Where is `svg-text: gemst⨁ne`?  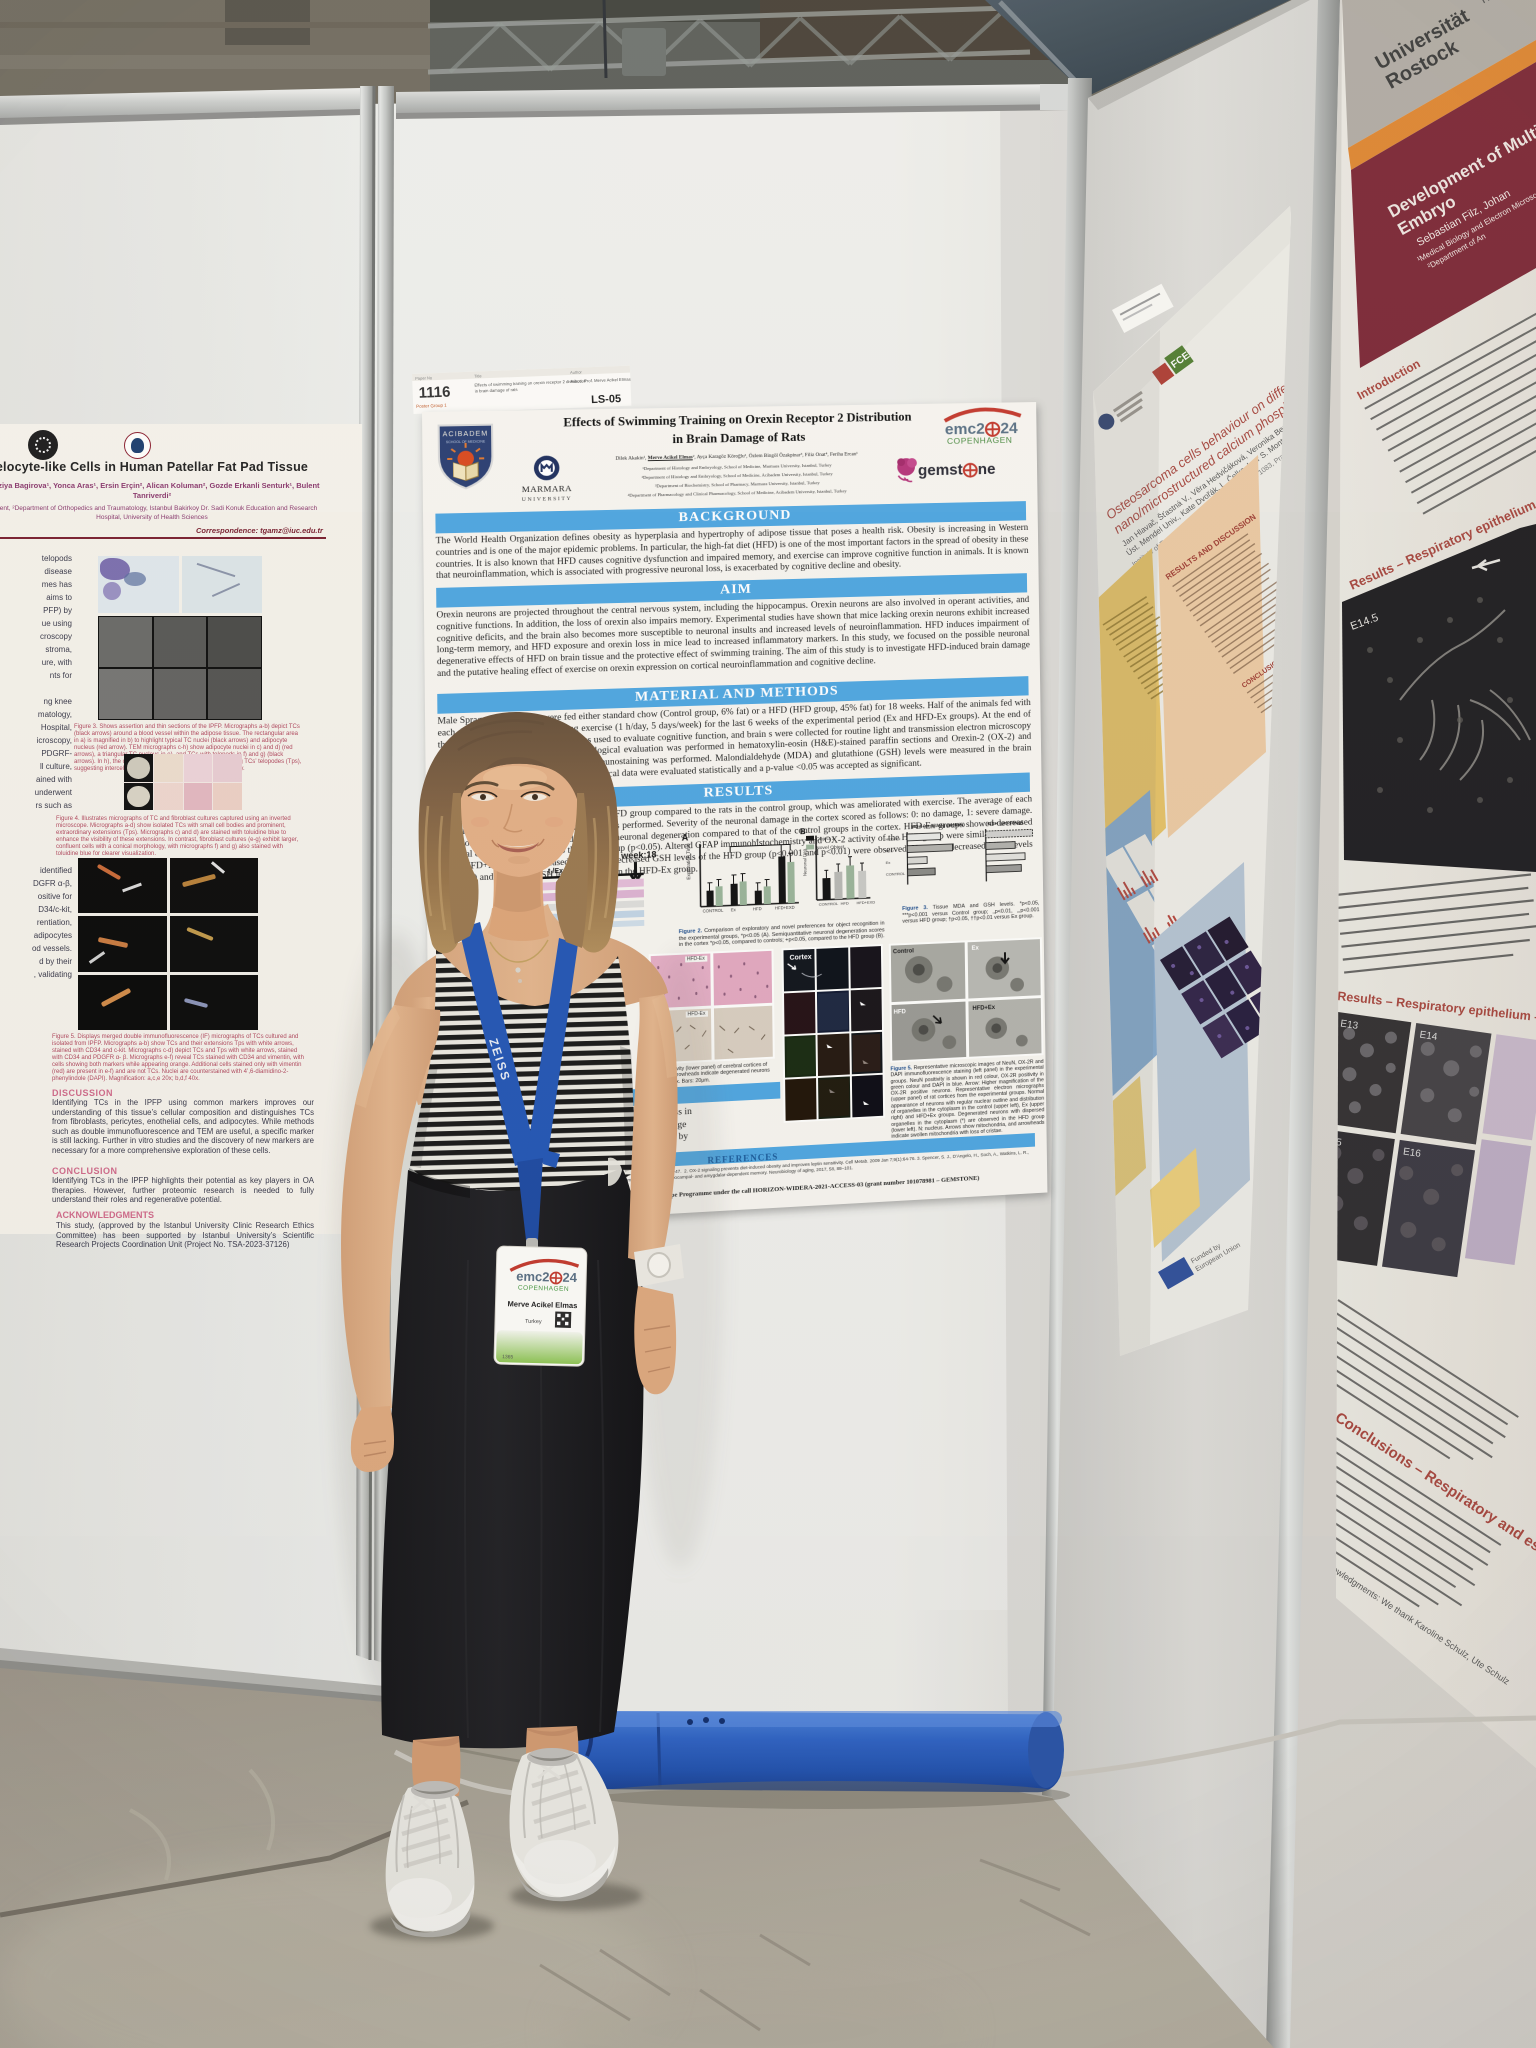
svg-text: gemst⨁ne is located at coordinates (957, 471).